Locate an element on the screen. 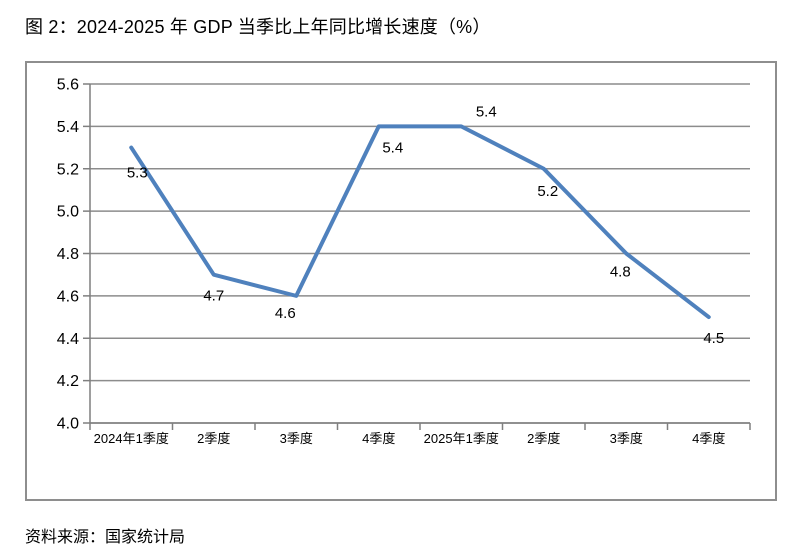 The image size is (800, 559). y-tick-label: 4.4 is located at coordinates (68, 339).